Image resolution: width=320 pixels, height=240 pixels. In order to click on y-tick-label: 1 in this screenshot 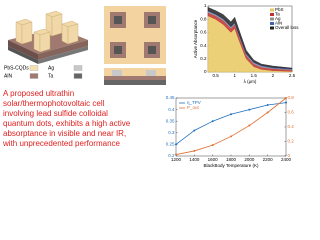, I will do `click(205, 5)`.